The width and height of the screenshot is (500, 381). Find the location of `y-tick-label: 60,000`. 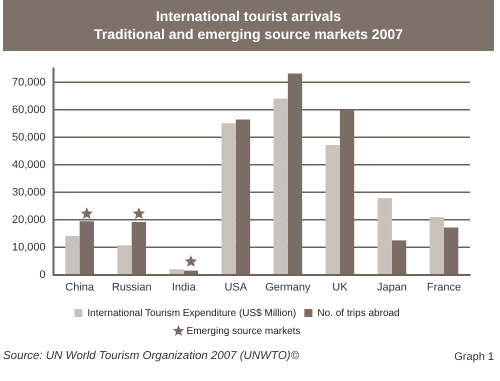

y-tick-label: 60,000 is located at coordinates (29, 110).